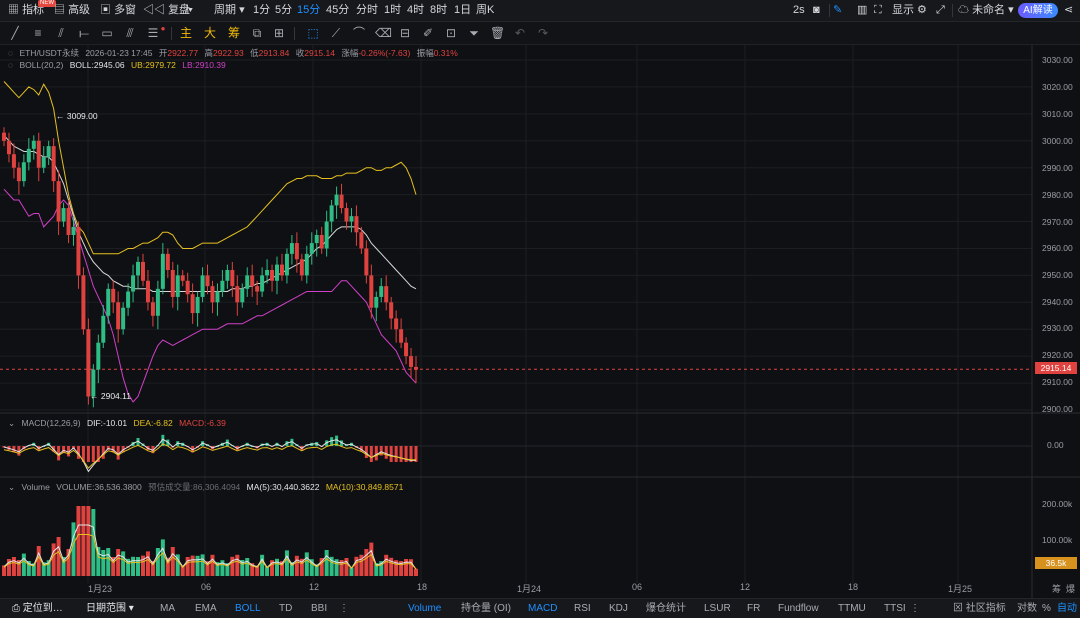  I want to click on indicator-open-interest: 持仓量 (OI), so click(486, 608).